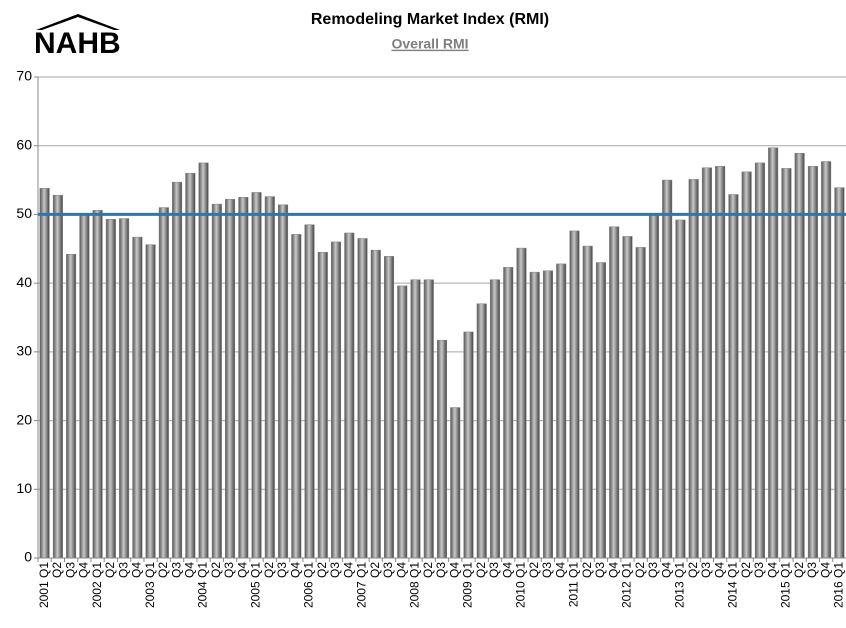 The image size is (846, 628). Describe the element at coordinates (24, 76) in the screenshot. I see `y-tick-label: 70` at that location.